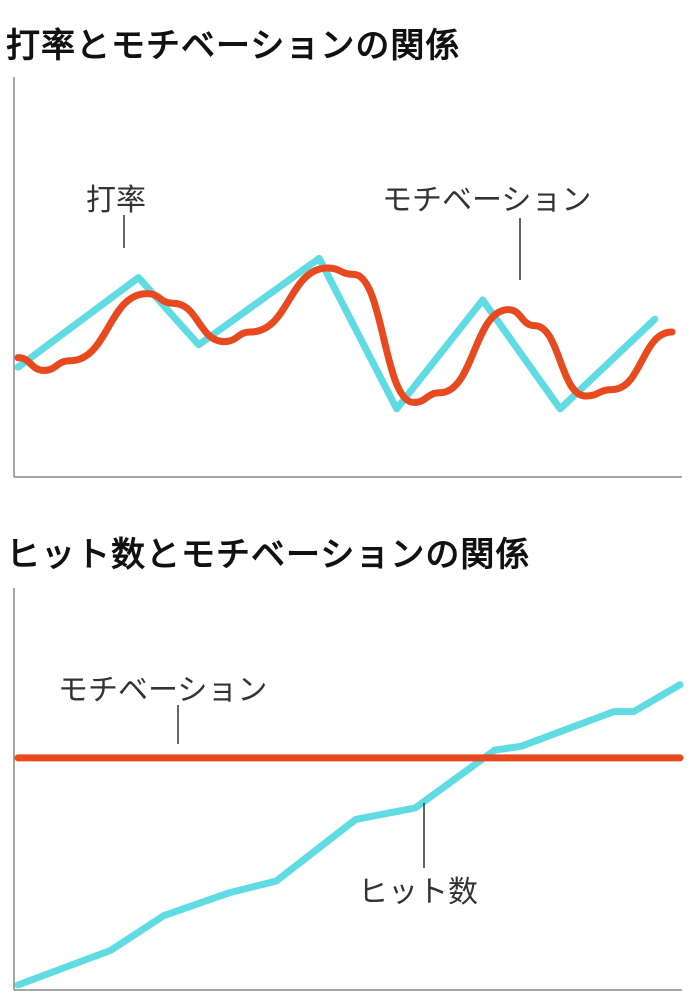  What do you see at coordinates (162, 690) in the screenshot?
I see `chart2-motivation-label: モチベーション` at bounding box center [162, 690].